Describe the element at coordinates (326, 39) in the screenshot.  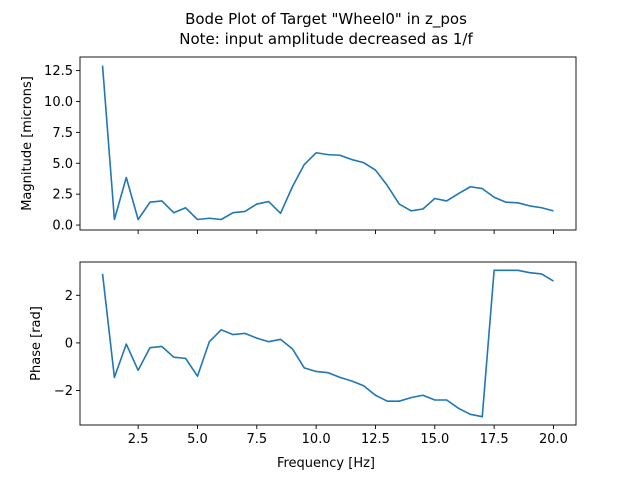
I see `figure-title-line2: Note: input amplitude decreased as 1/f` at that location.